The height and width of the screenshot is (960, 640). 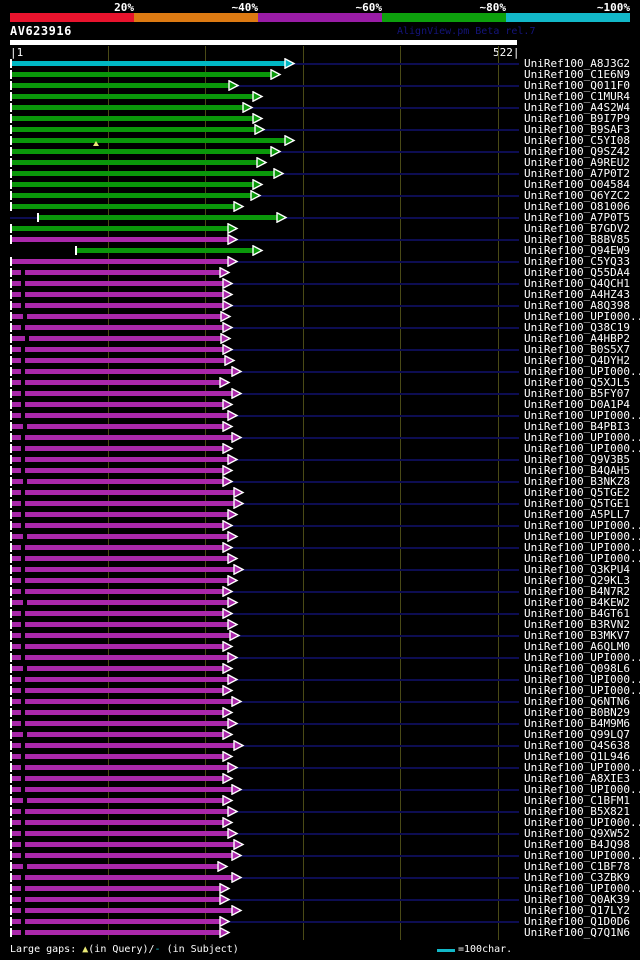 What do you see at coordinates (577, 349) in the screenshot?
I see `hit-label: UniRef100_B0S5X7` at bounding box center [577, 349].